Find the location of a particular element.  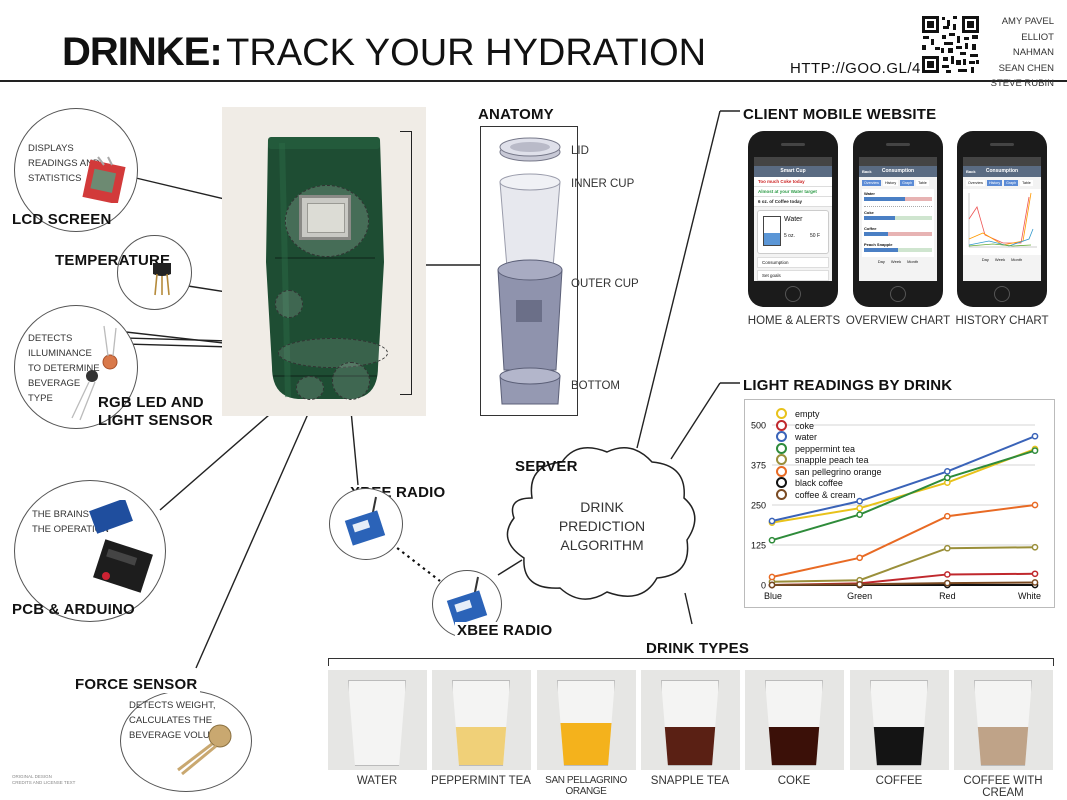

legend-label: coffee & cream is located at coordinates (825, 494).